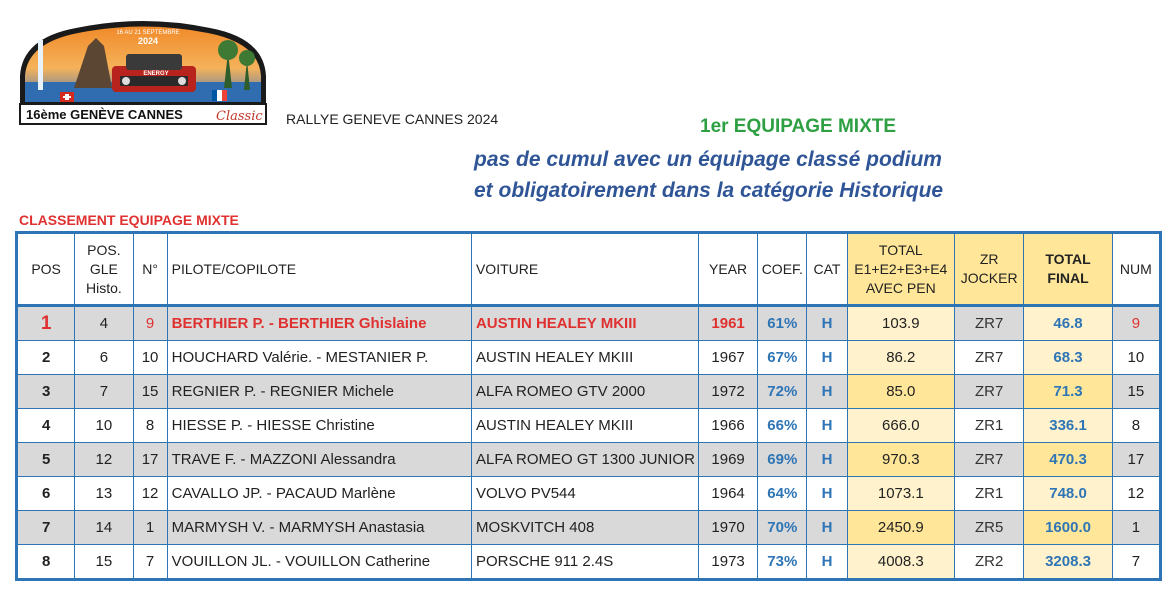 Image resolution: width=1168 pixels, height=591 pixels. I want to click on cell-total: 1073.1, so click(901, 493).